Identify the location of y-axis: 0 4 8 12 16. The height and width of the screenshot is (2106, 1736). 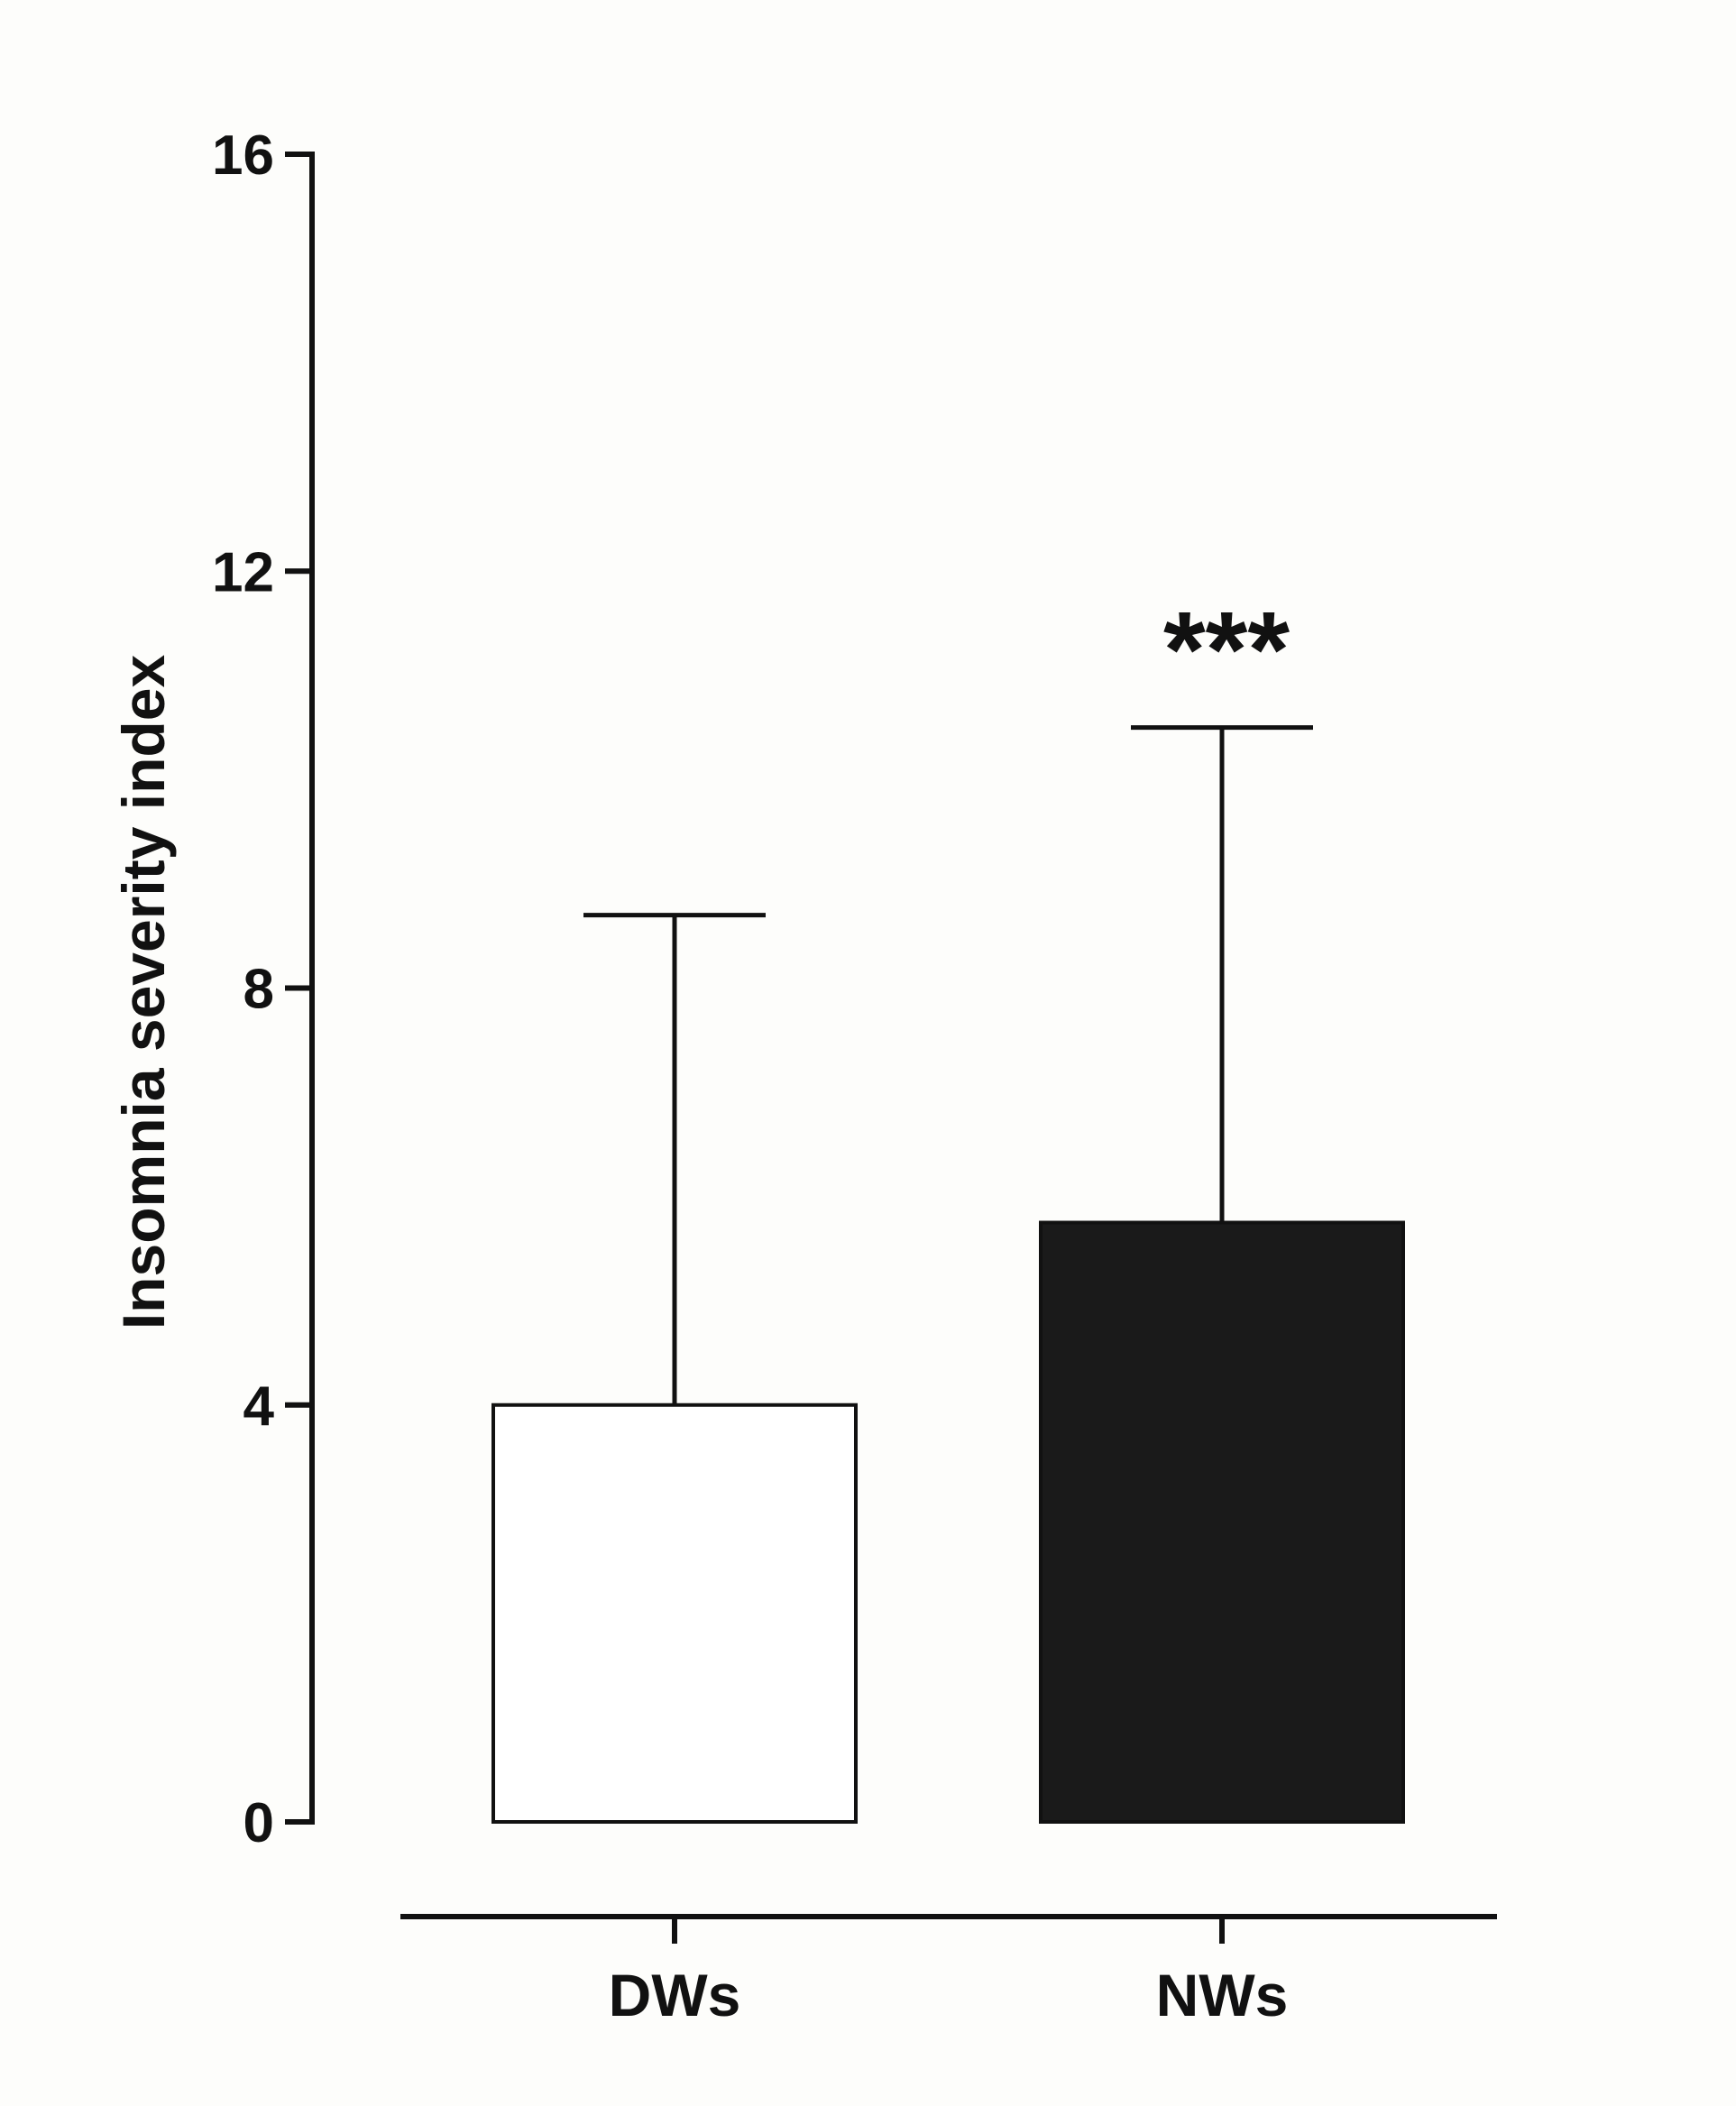
(263, 989).